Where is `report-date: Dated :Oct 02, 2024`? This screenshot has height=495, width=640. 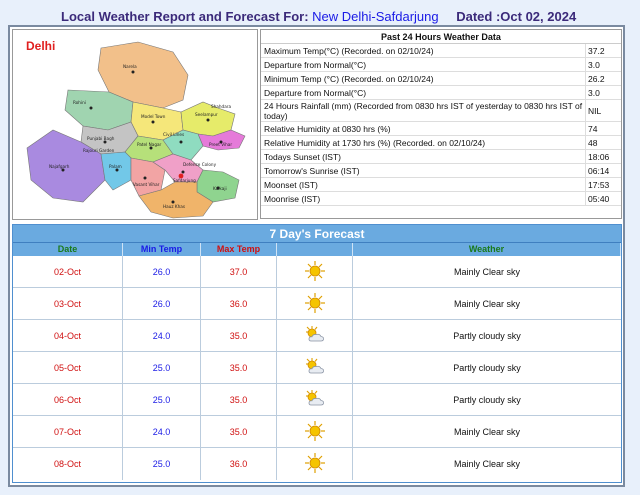
report-date: Dated :Oct 02, 2024 is located at coordinates (516, 16).